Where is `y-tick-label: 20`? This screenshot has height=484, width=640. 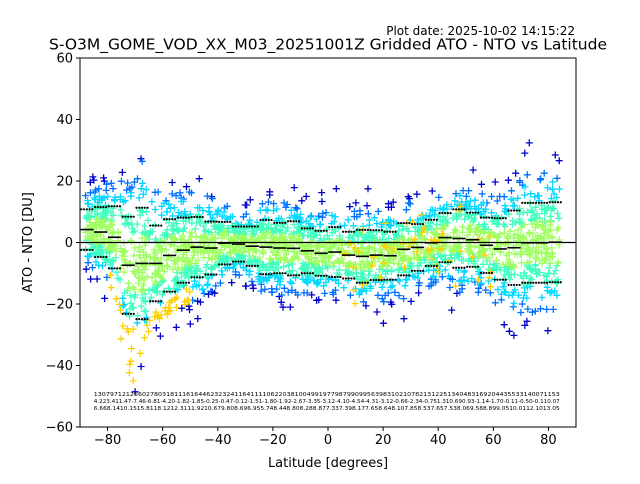
y-tick-label: 20 is located at coordinates (64, 182).